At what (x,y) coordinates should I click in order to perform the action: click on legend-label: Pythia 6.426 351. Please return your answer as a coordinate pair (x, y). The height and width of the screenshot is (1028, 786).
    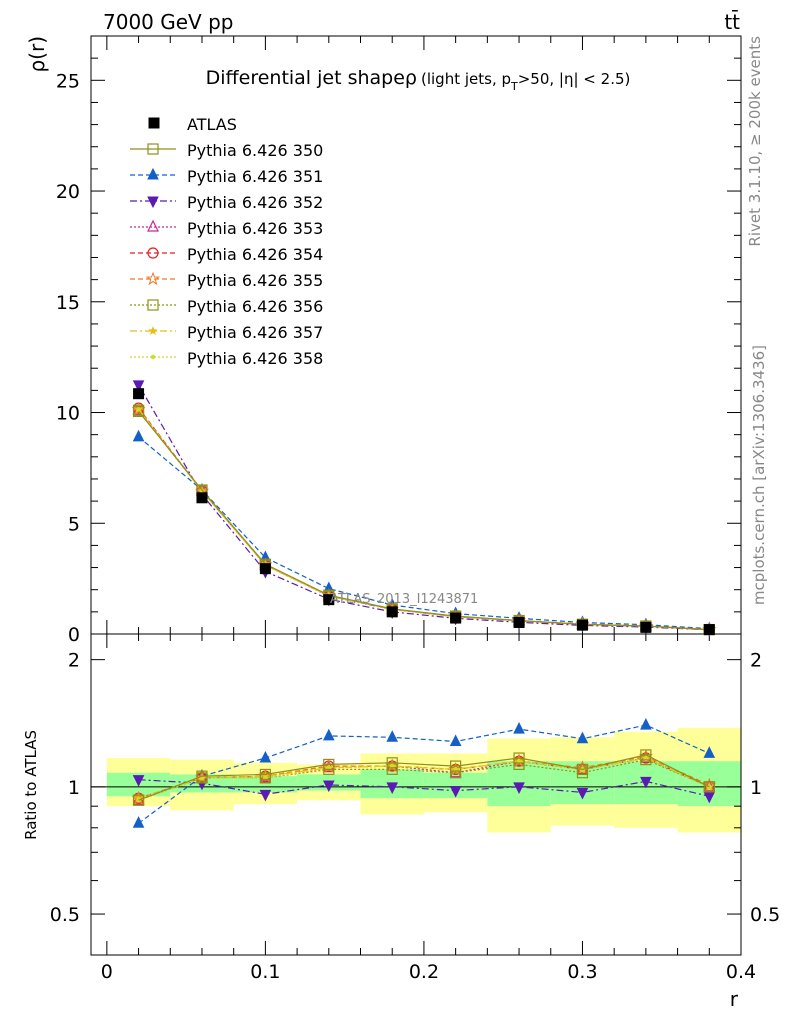
    Looking at the image, I should click on (255, 176).